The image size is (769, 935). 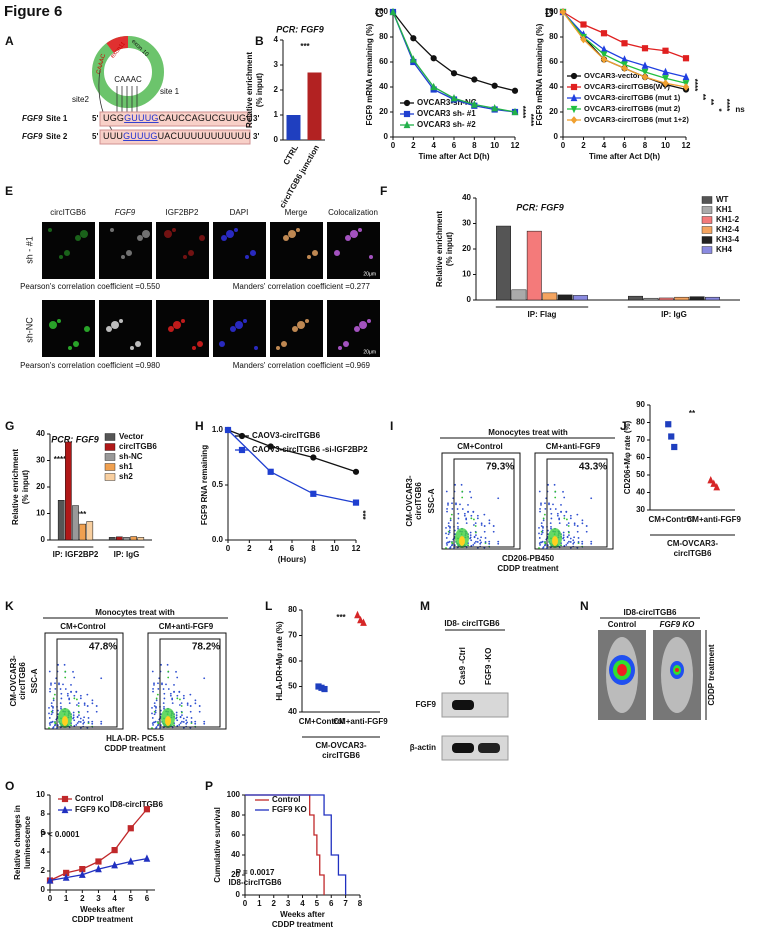 I want to click on x-axis-label: circITGB6, so click(x=693, y=553).